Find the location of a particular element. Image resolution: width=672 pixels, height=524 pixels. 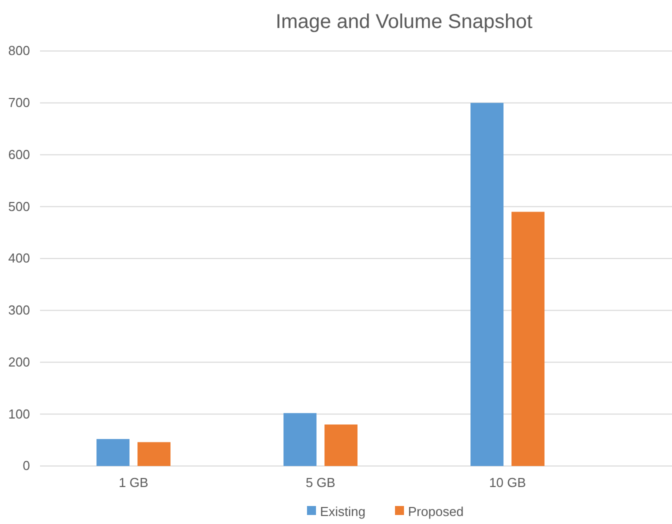

x-tick-label: 1 GB is located at coordinates (133, 482).